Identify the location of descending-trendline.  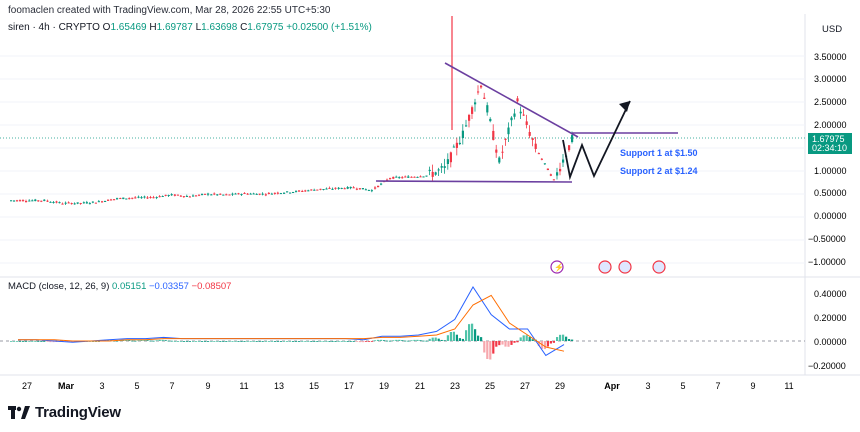
(511, 100).